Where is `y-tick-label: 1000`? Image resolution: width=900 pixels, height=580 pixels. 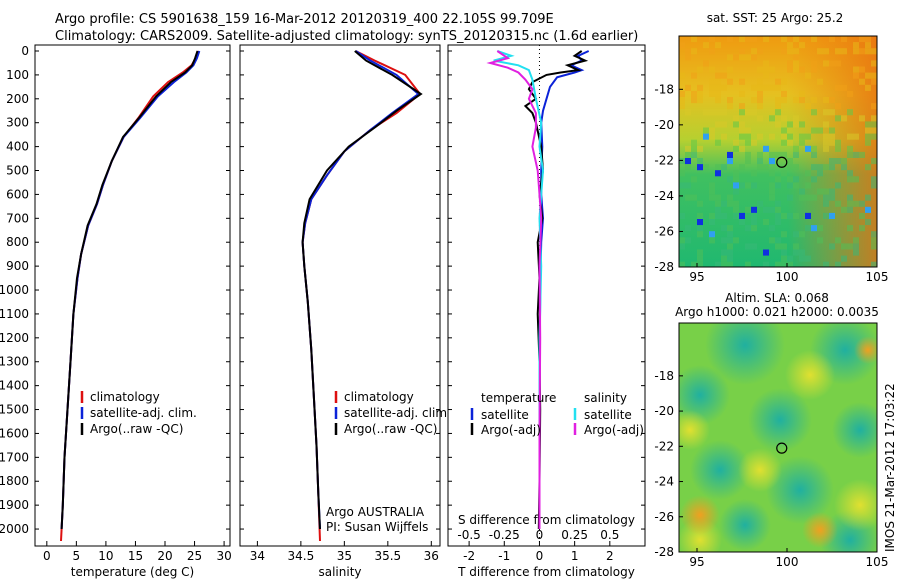
y-tick-label: 1000 is located at coordinates (14, 290).